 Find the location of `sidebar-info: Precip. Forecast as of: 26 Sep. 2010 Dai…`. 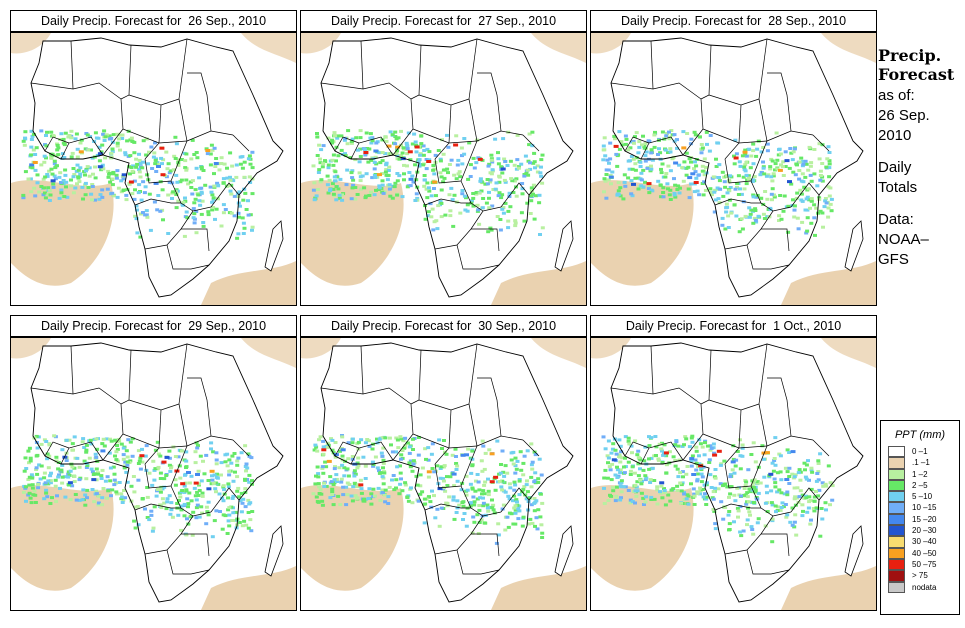

sidebar-info: Precip. Forecast as of: 26 Sep. 2010 Dai… is located at coordinates (920, 158).